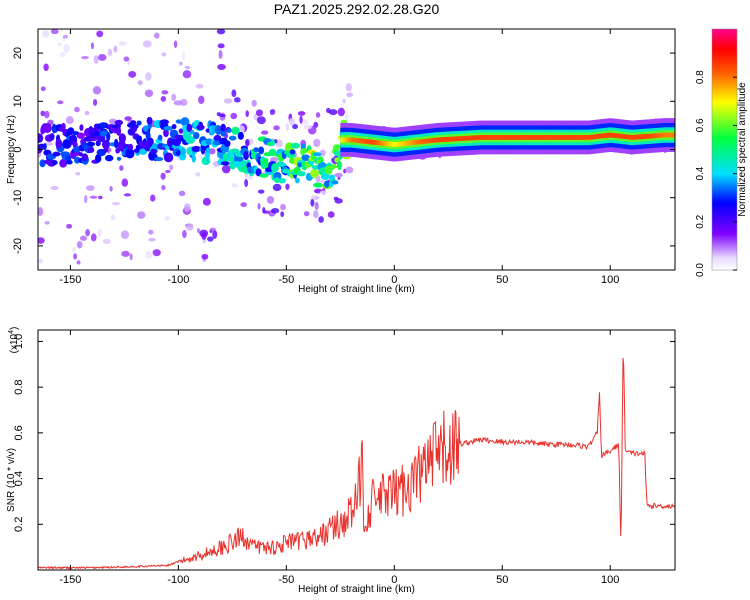 Image resolution: width=750 pixels, height=600 pixels. What do you see at coordinates (19, 478) in the screenshot?
I see `y-tick-label: 0.4` at bounding box center [19, 478].